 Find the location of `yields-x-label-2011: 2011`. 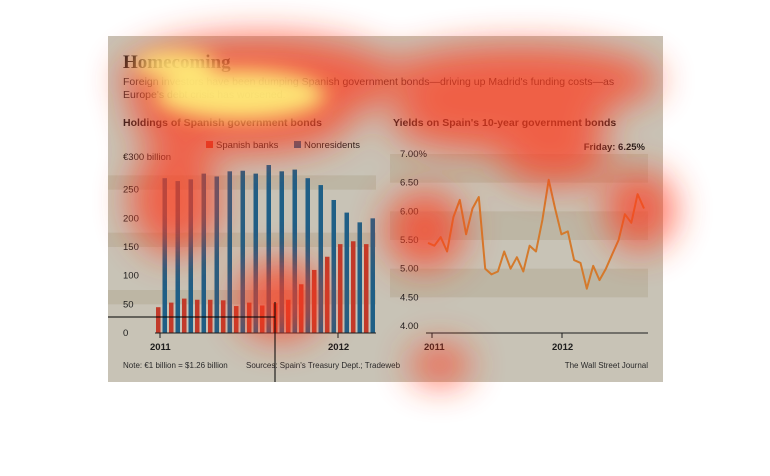

yields-x-label-2011: 2011 is located at coordinates (434, 347).